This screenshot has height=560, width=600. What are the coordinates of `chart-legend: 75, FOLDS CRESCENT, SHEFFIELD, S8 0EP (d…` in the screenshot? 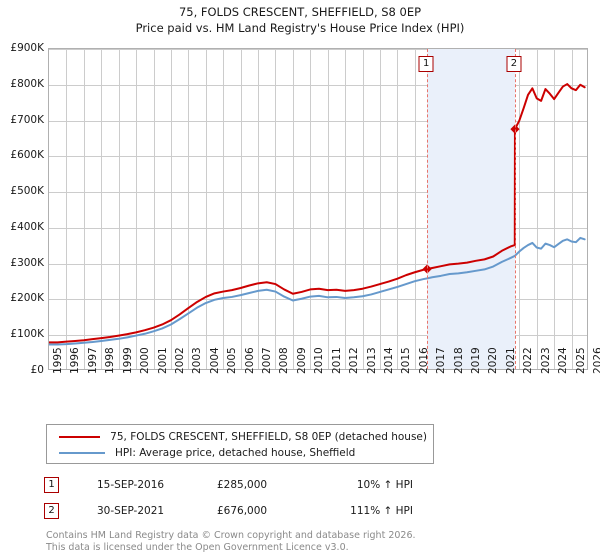 It's located at (240, 444).